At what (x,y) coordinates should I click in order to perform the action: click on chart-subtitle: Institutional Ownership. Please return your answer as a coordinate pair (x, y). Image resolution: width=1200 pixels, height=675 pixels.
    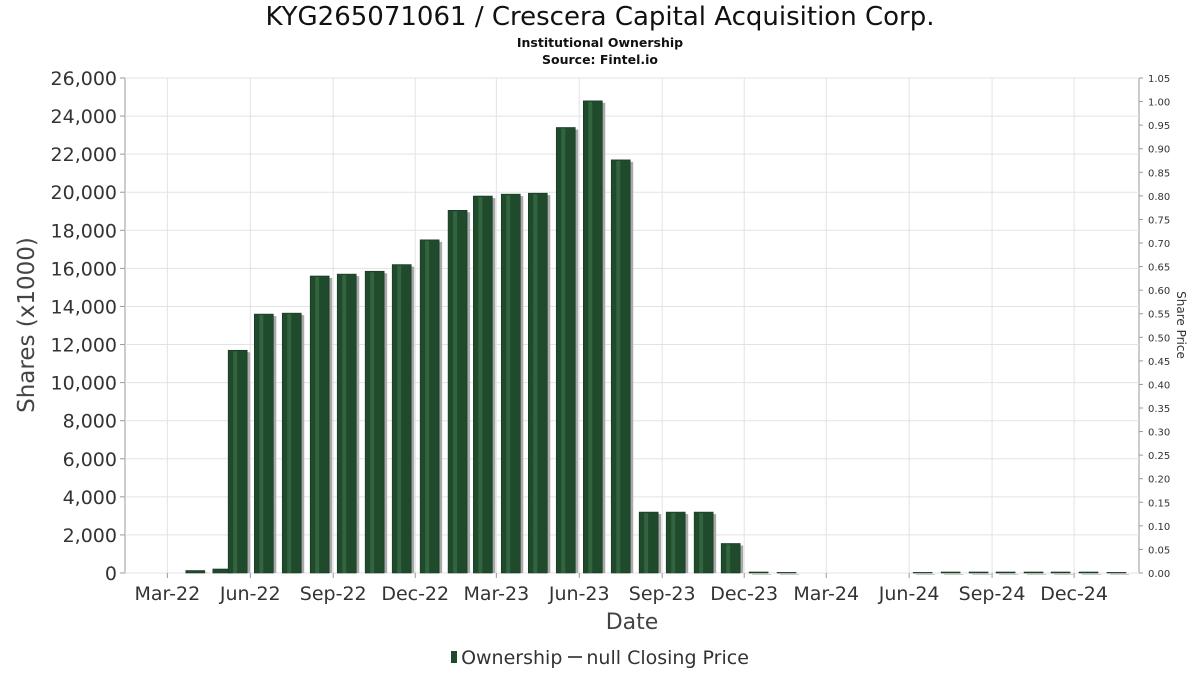
    Looking at the image, I should click on (600, 42).